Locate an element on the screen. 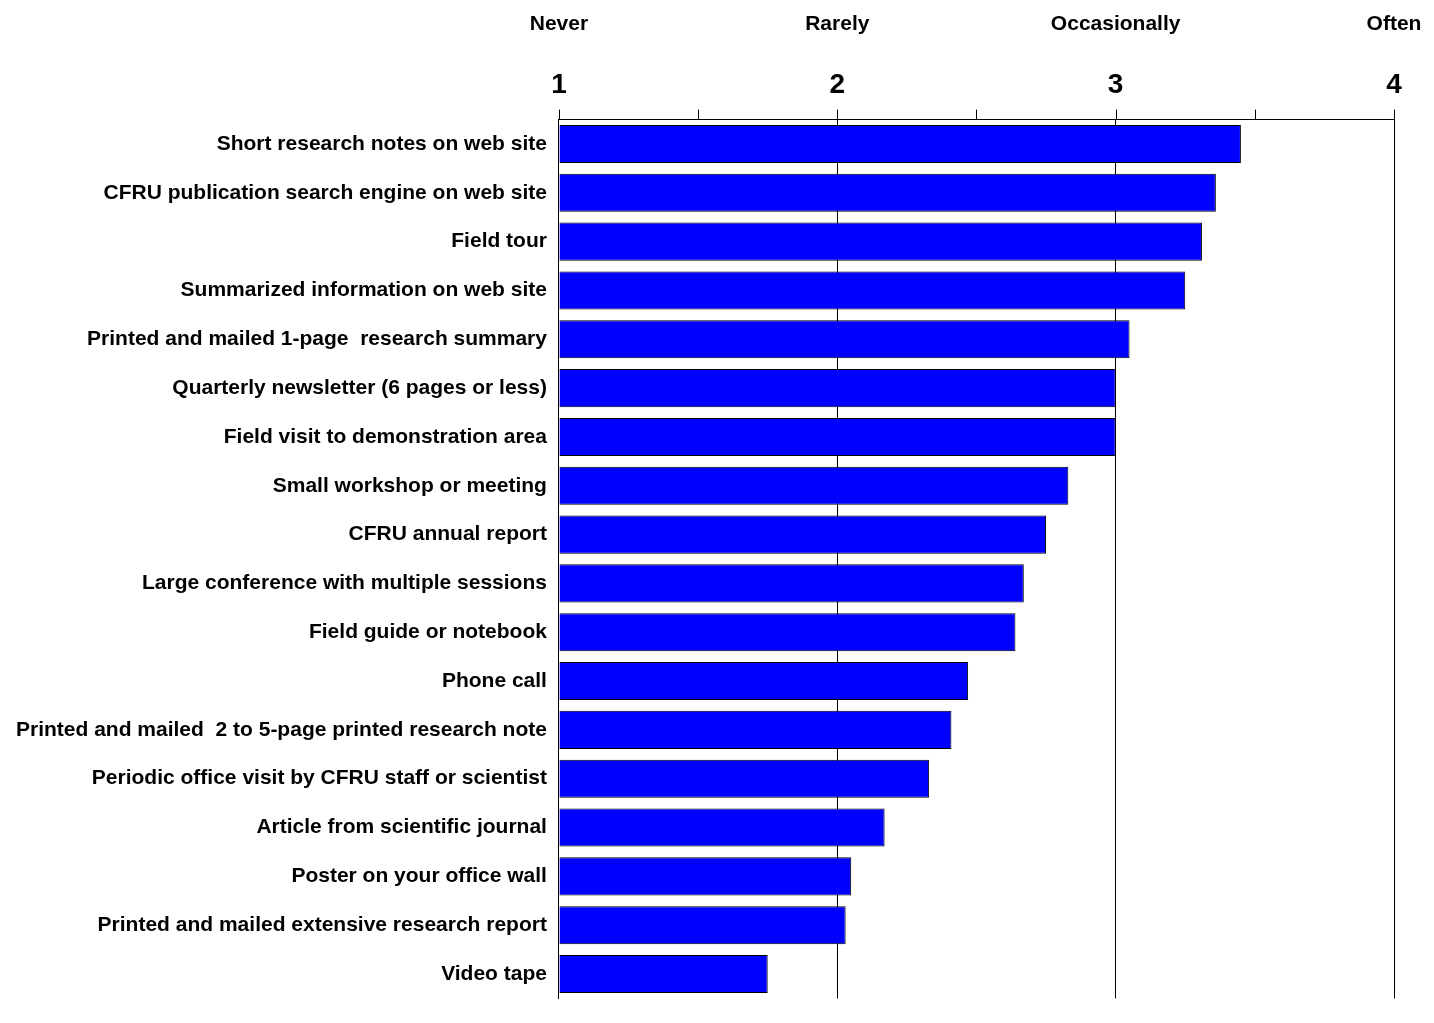 Image resolution: width=1434 pixels, height=1023 pixels. x-tick-label: 1 is located at coordinates (559, 83).